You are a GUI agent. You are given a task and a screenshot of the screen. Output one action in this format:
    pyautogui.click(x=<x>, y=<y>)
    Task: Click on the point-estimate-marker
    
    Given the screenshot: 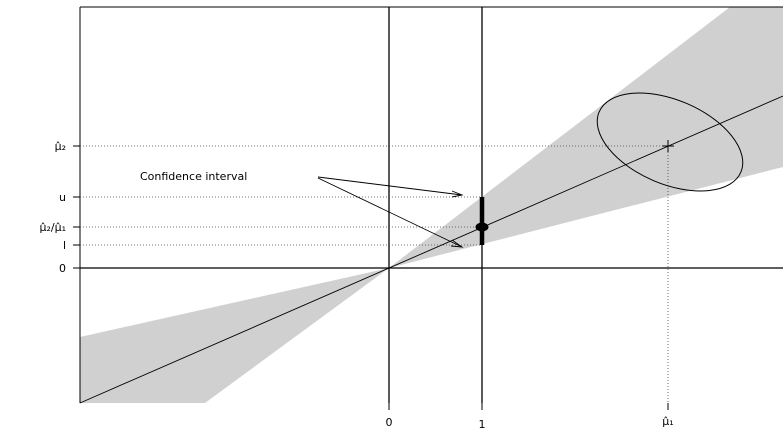 What is the action you would take?
    pyautogui.click(x=668, y=146)
    